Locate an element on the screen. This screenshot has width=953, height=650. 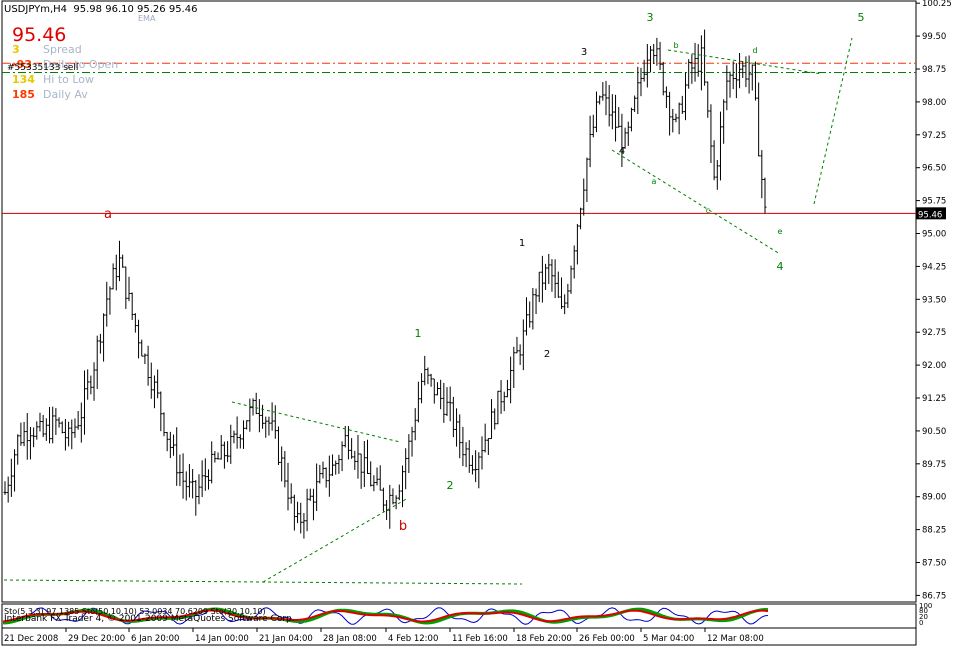
y-tick-label: 95.00 is located at coordinates (934, 235).